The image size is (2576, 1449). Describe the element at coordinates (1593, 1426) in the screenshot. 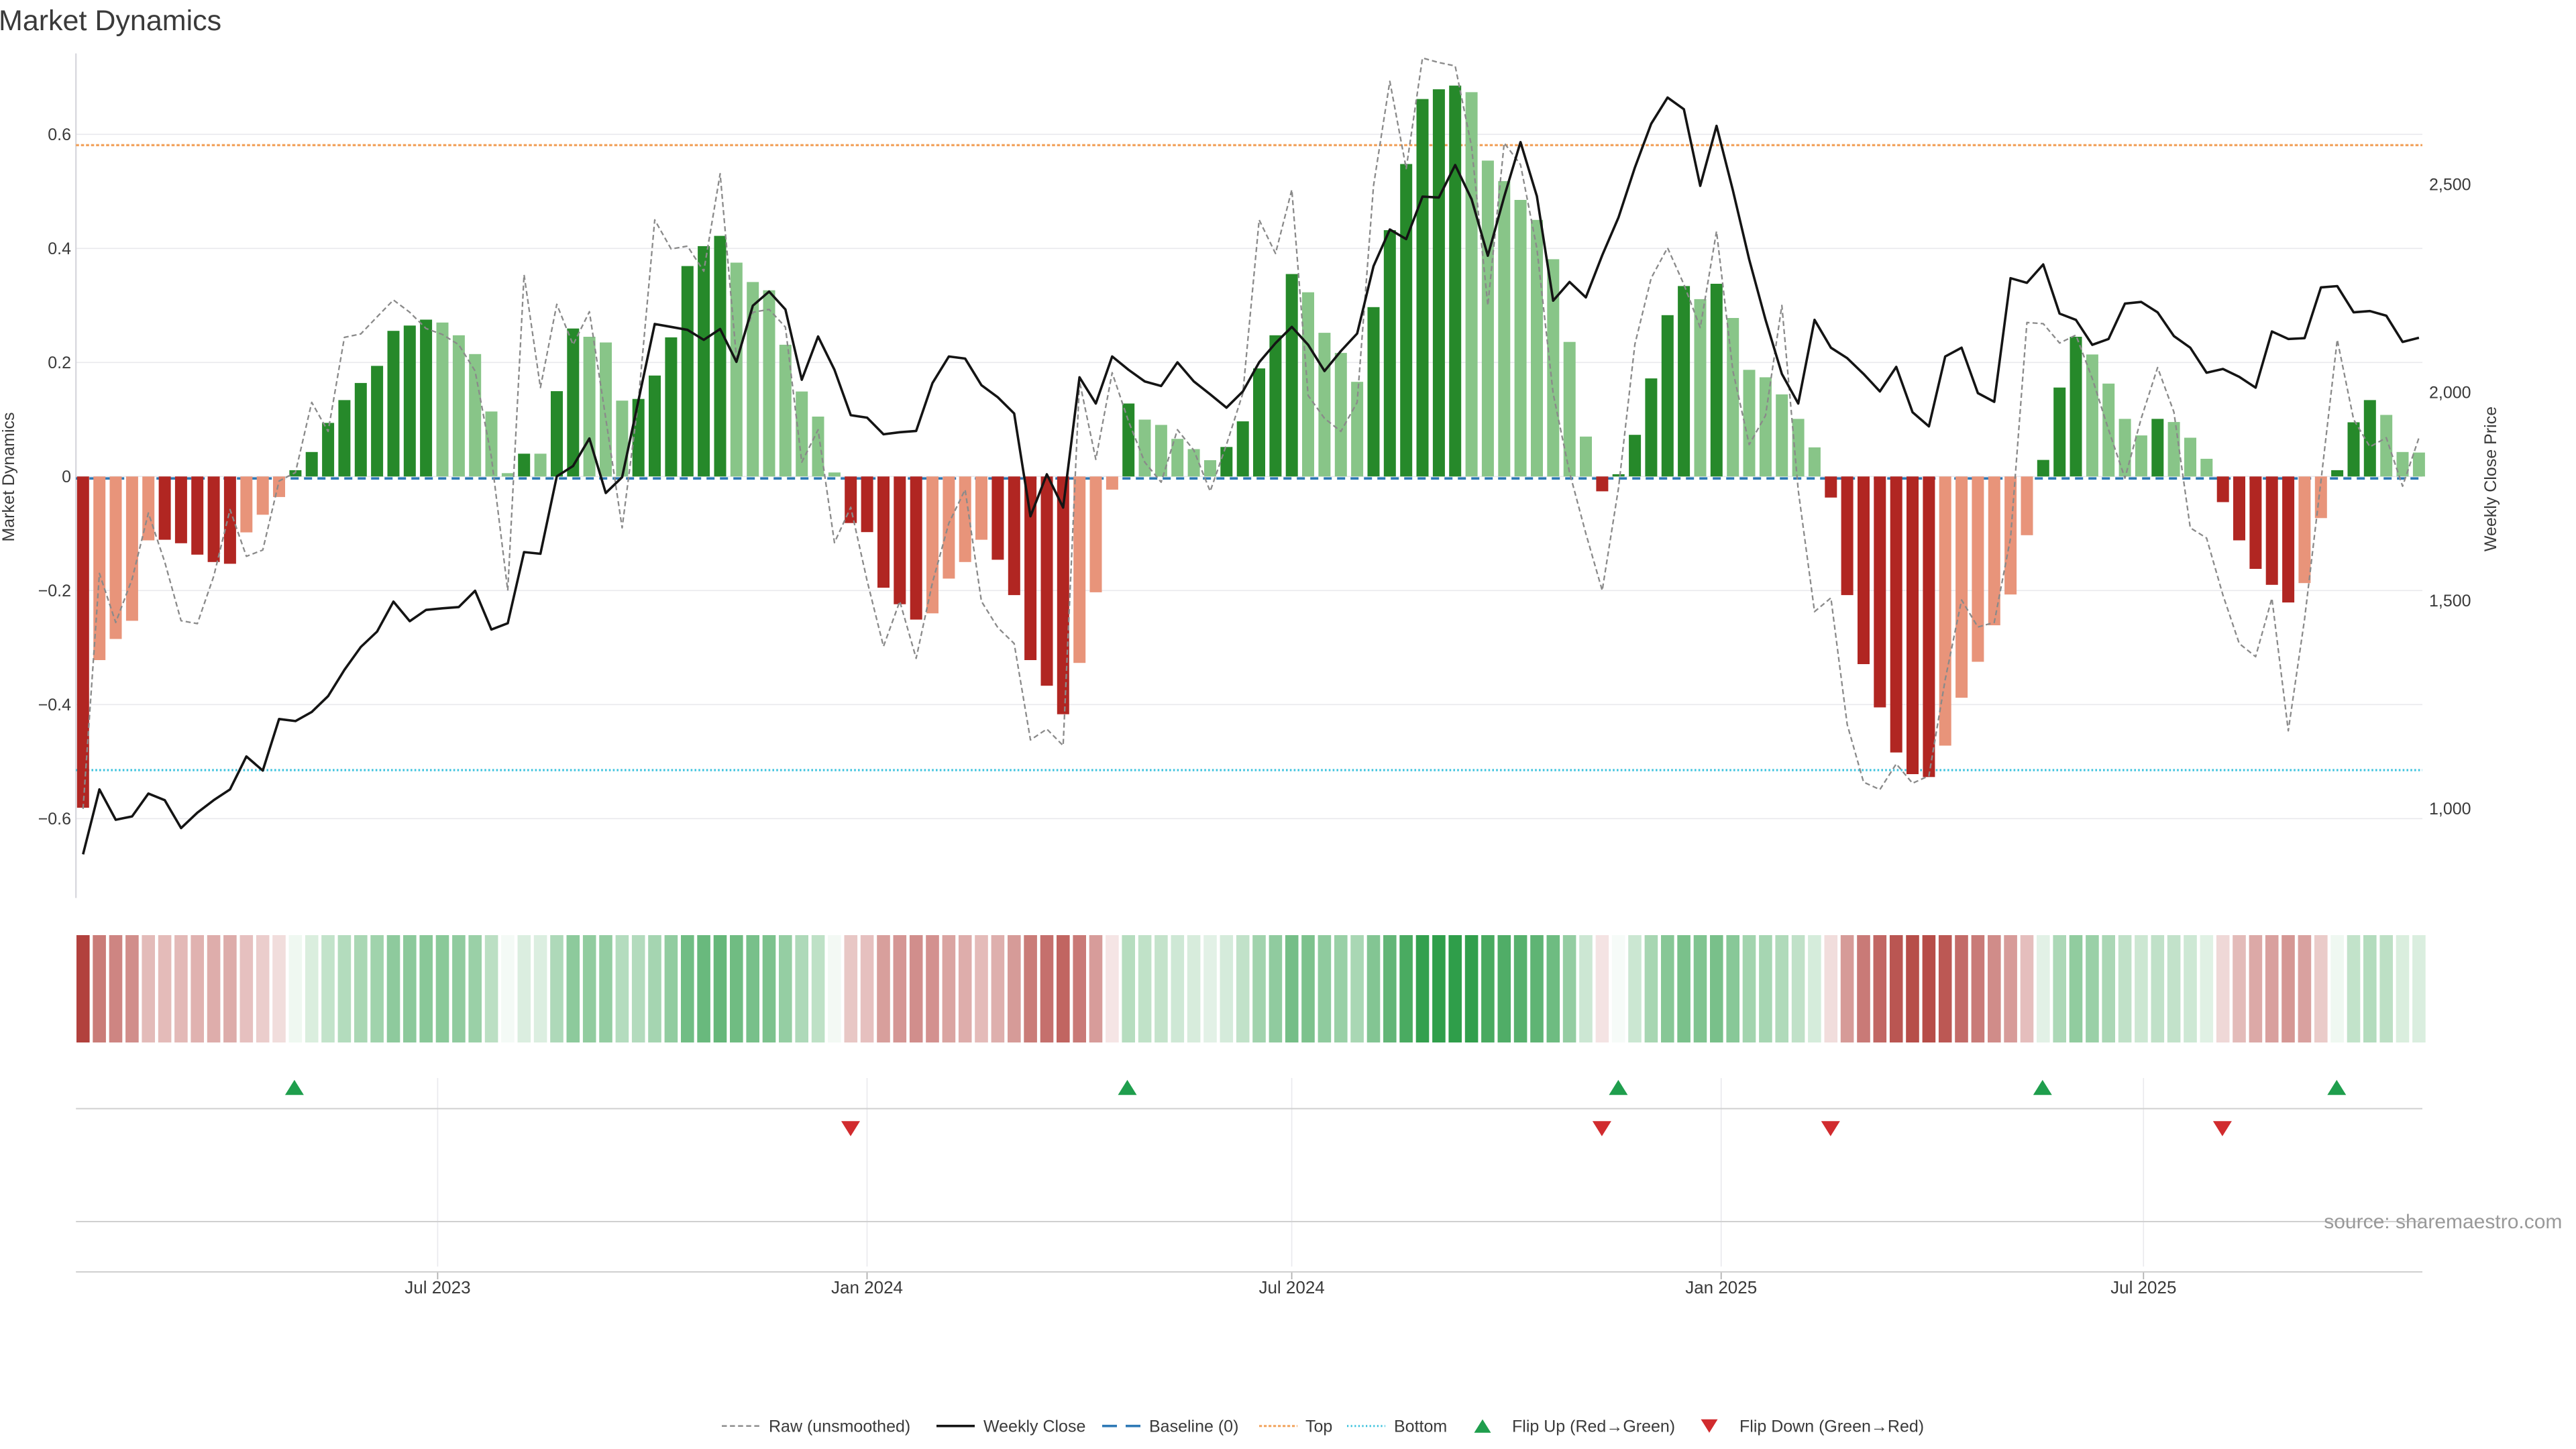

I see `svg-text: Flip Up (Red→Green)` at that location.